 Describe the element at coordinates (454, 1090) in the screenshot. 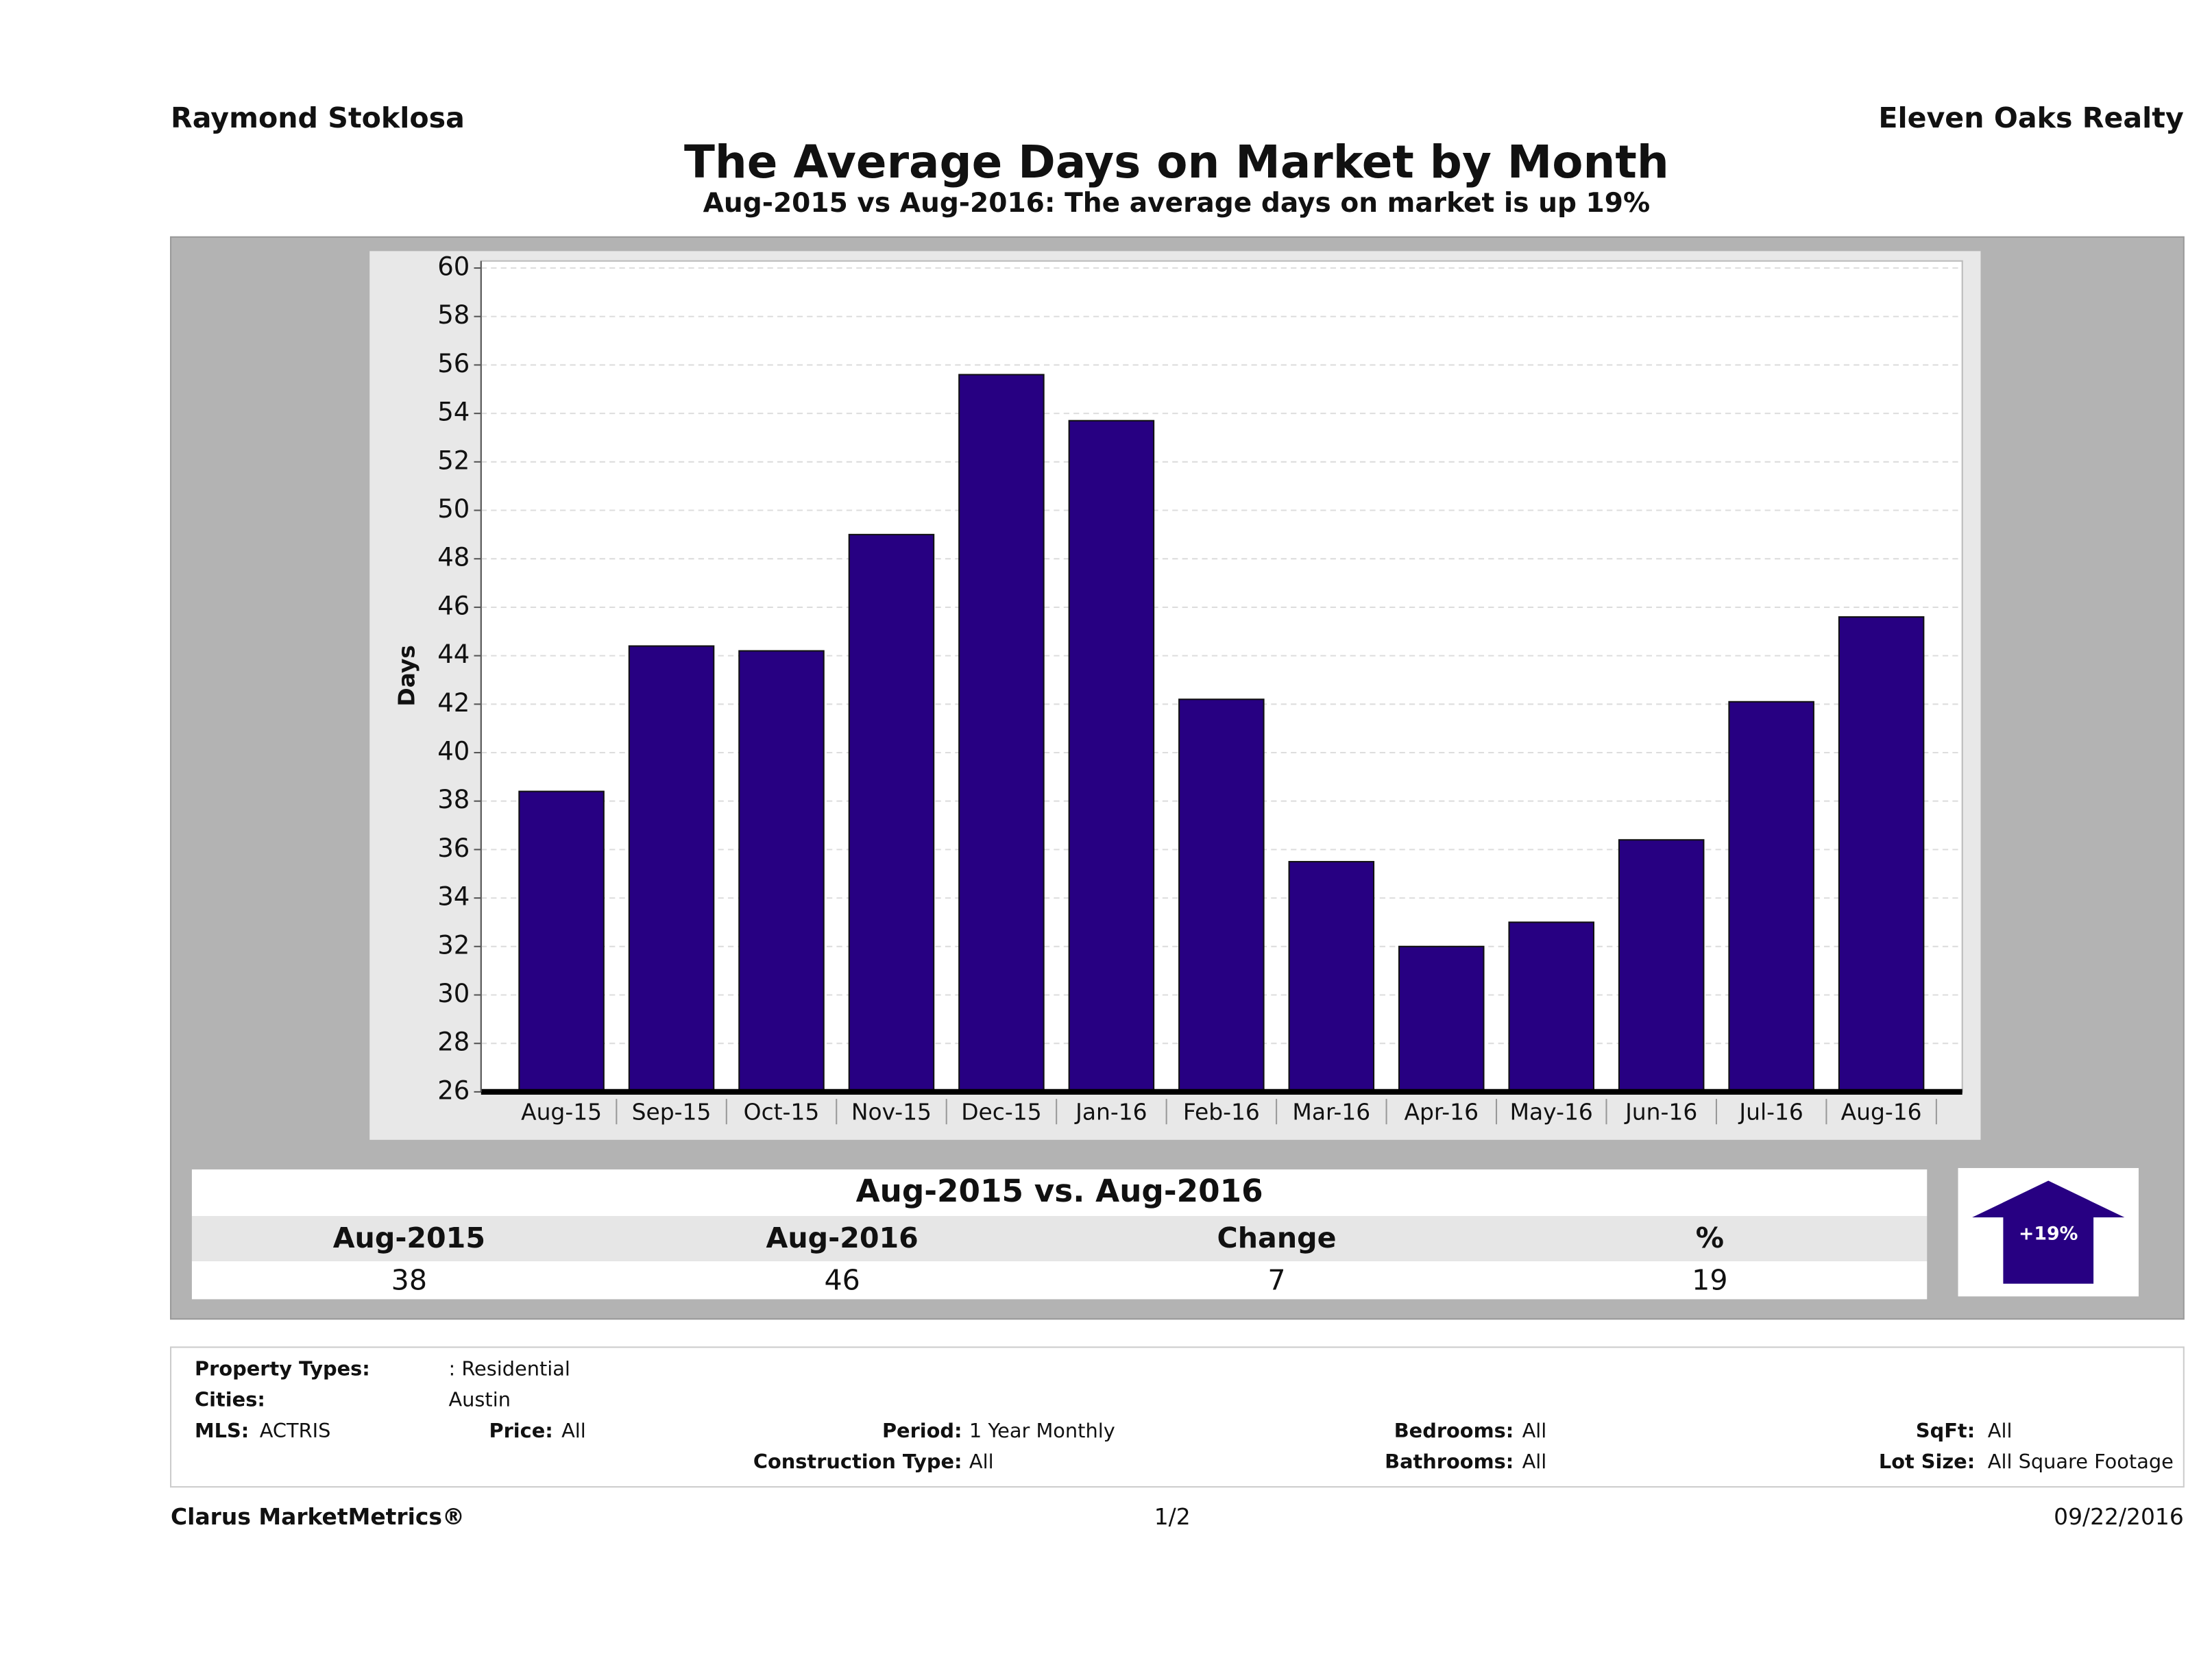

I see `y-tick-label: 26` at that location.